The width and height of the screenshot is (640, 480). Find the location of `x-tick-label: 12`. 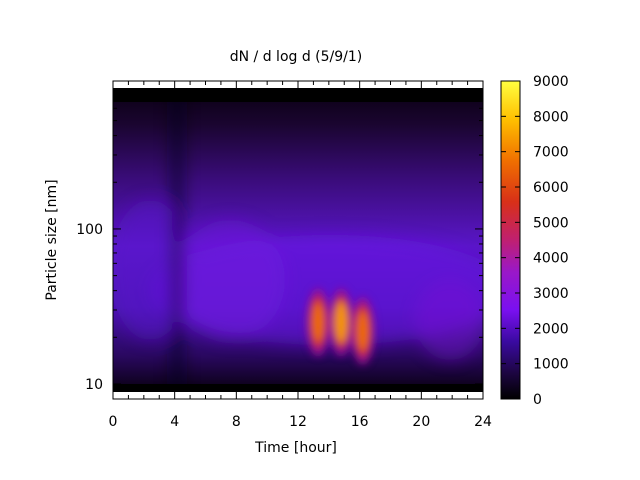

x-tick-label: 12 is located at coordinates (298, 422).